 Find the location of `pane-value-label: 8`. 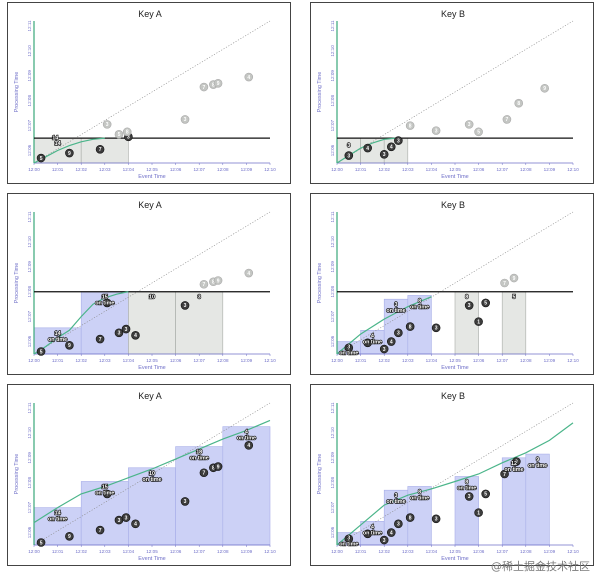

pane-value-label: 8 is located at coordinates (466, 298).